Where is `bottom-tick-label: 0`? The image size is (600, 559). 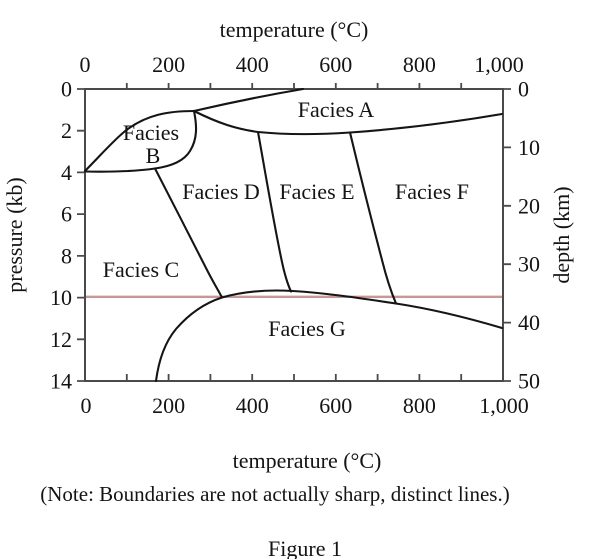
bottom-tick-label: 0 is located at coordinates (86, 405).